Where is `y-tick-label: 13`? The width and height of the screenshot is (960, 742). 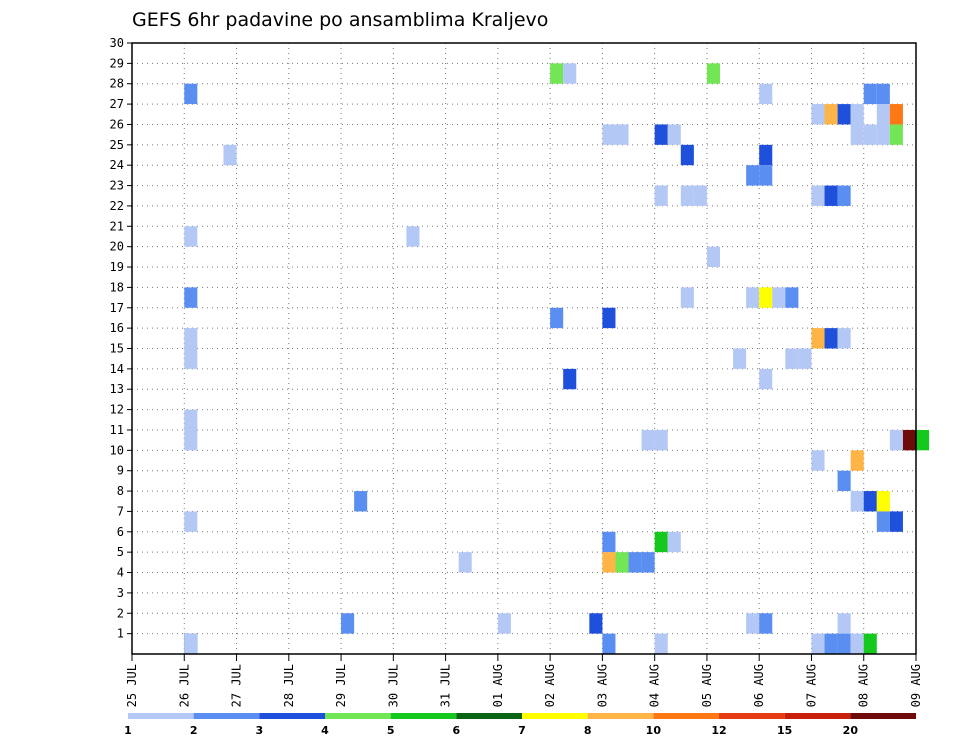
y-tick-label: 13 is located at coordinates (117, 389).